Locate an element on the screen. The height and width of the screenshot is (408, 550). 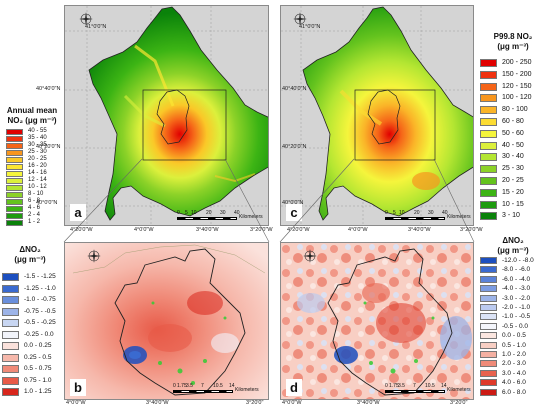
legend-item: -0.25 - 0.0 is located at coordinates (37, 335).